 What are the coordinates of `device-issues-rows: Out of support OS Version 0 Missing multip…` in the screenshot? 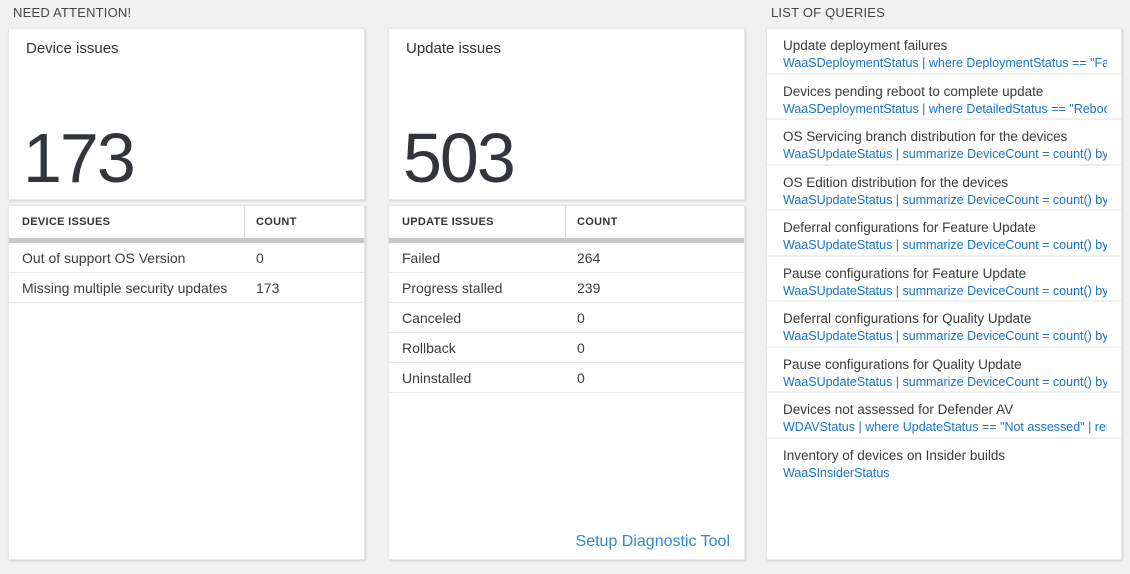 It's located at (186, 273).